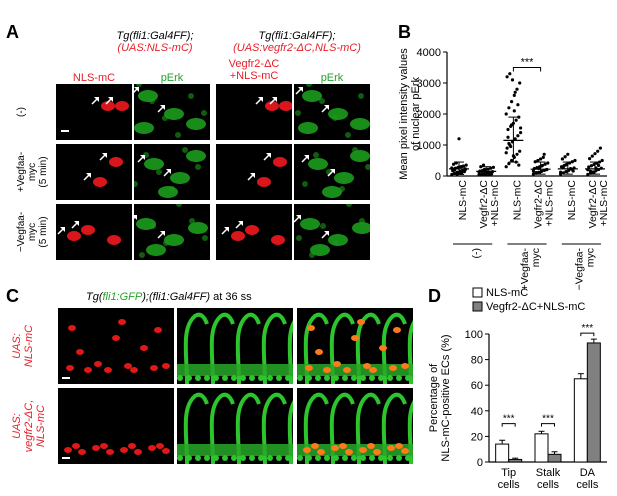  I want to click on panel-c-title: Tg(fli1:GFP);(fli1:Gal4FF) at 36 ss, so click(169, 297).